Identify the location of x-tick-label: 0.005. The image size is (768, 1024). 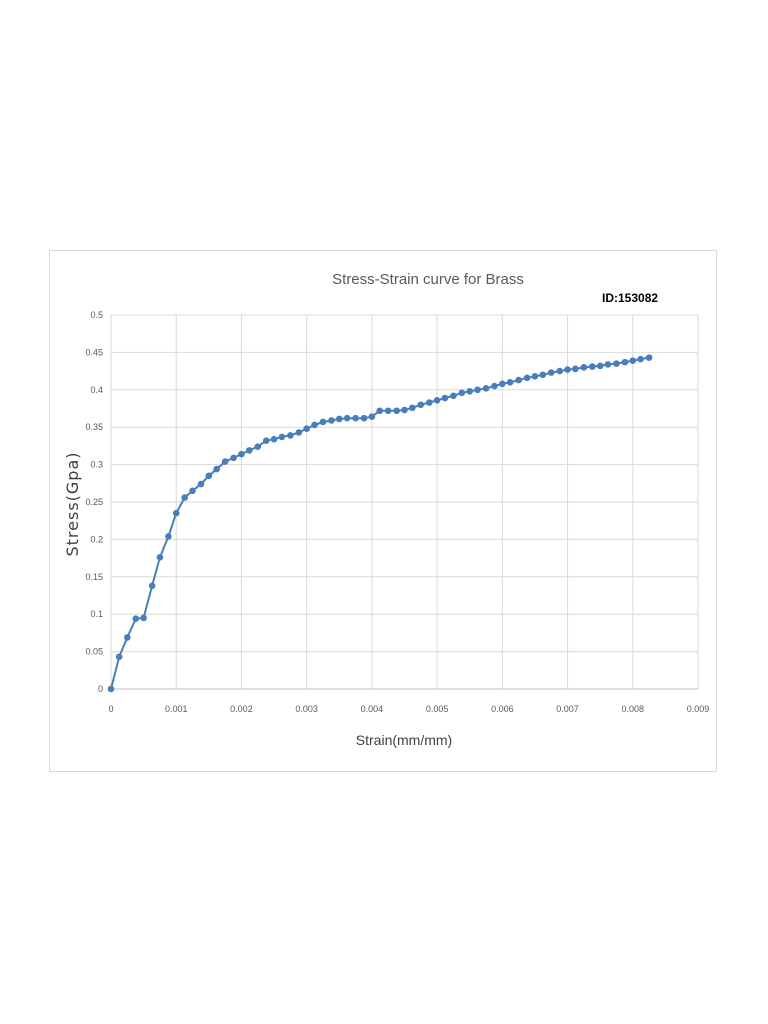
(437, 709).